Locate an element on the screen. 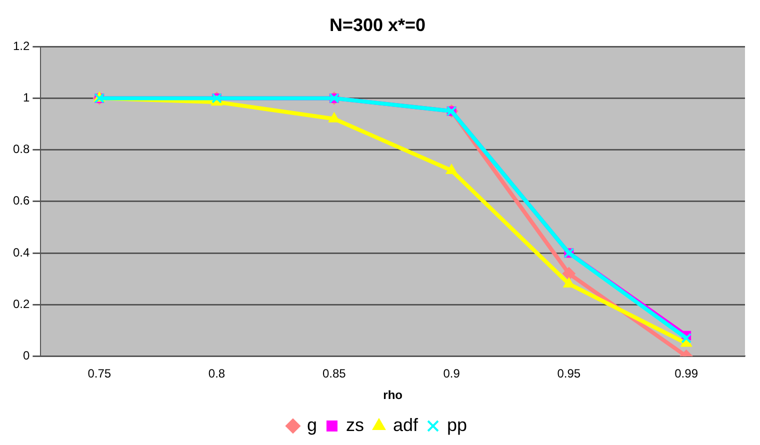  legend-label: pp is located at coordinates (457, 424).